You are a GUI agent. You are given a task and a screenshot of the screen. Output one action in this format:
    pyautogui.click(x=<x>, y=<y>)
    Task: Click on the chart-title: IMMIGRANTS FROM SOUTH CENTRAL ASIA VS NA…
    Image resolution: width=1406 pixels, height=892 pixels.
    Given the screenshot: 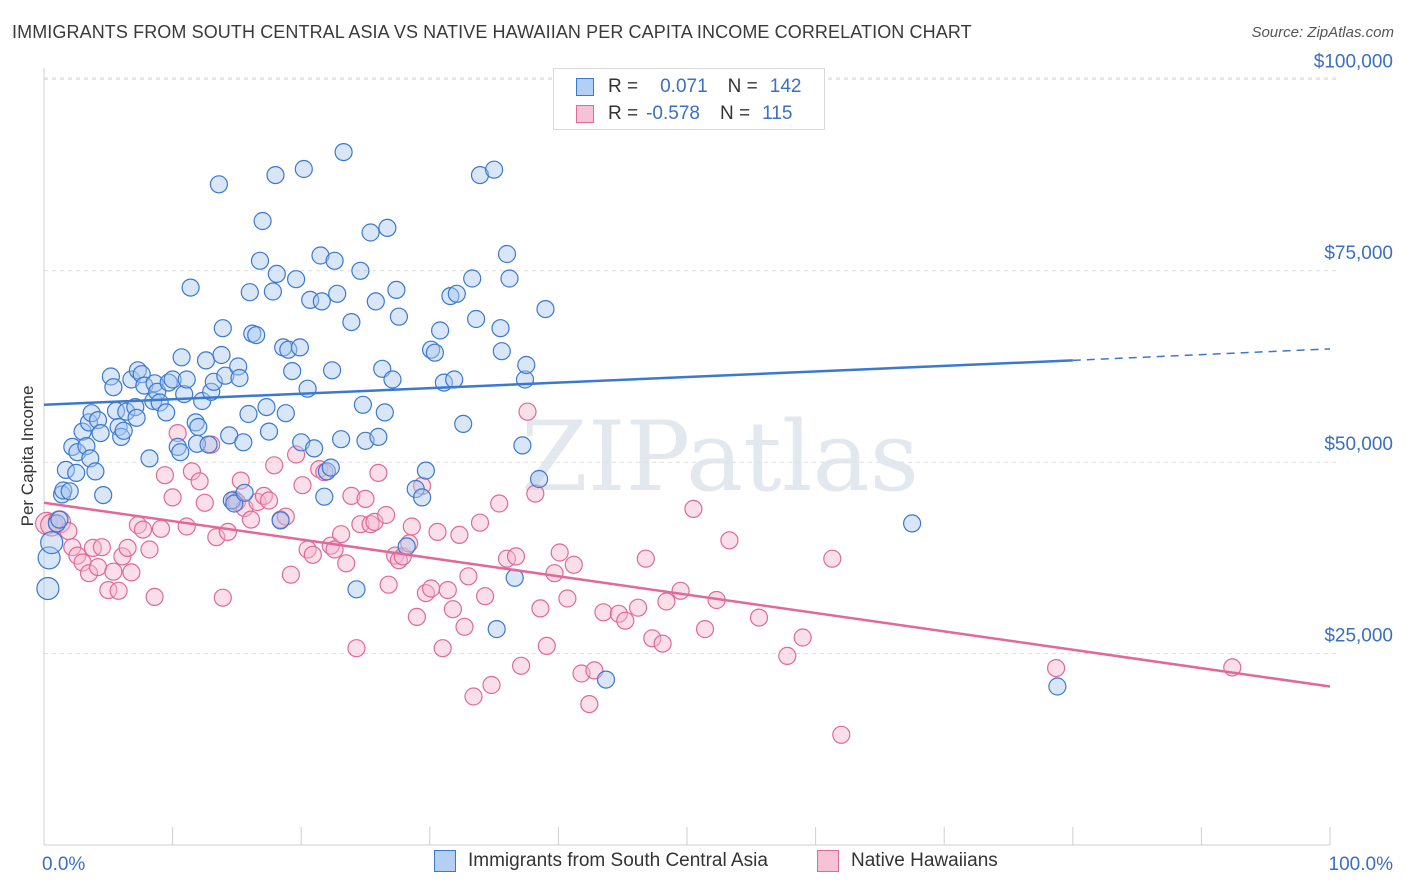 What is the action you would take?
    pyautogui.click(x=492, y=32)
    